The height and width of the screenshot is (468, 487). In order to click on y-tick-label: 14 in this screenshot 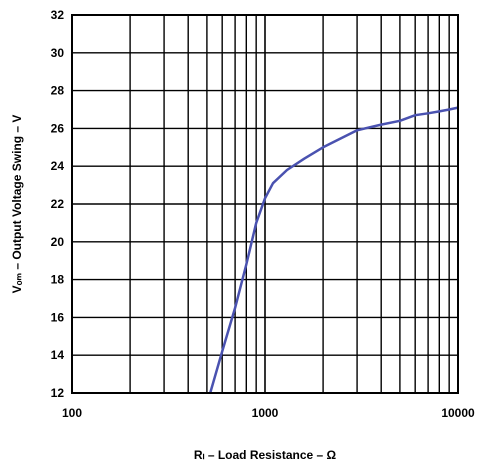, I will do `click(58, 355)`.